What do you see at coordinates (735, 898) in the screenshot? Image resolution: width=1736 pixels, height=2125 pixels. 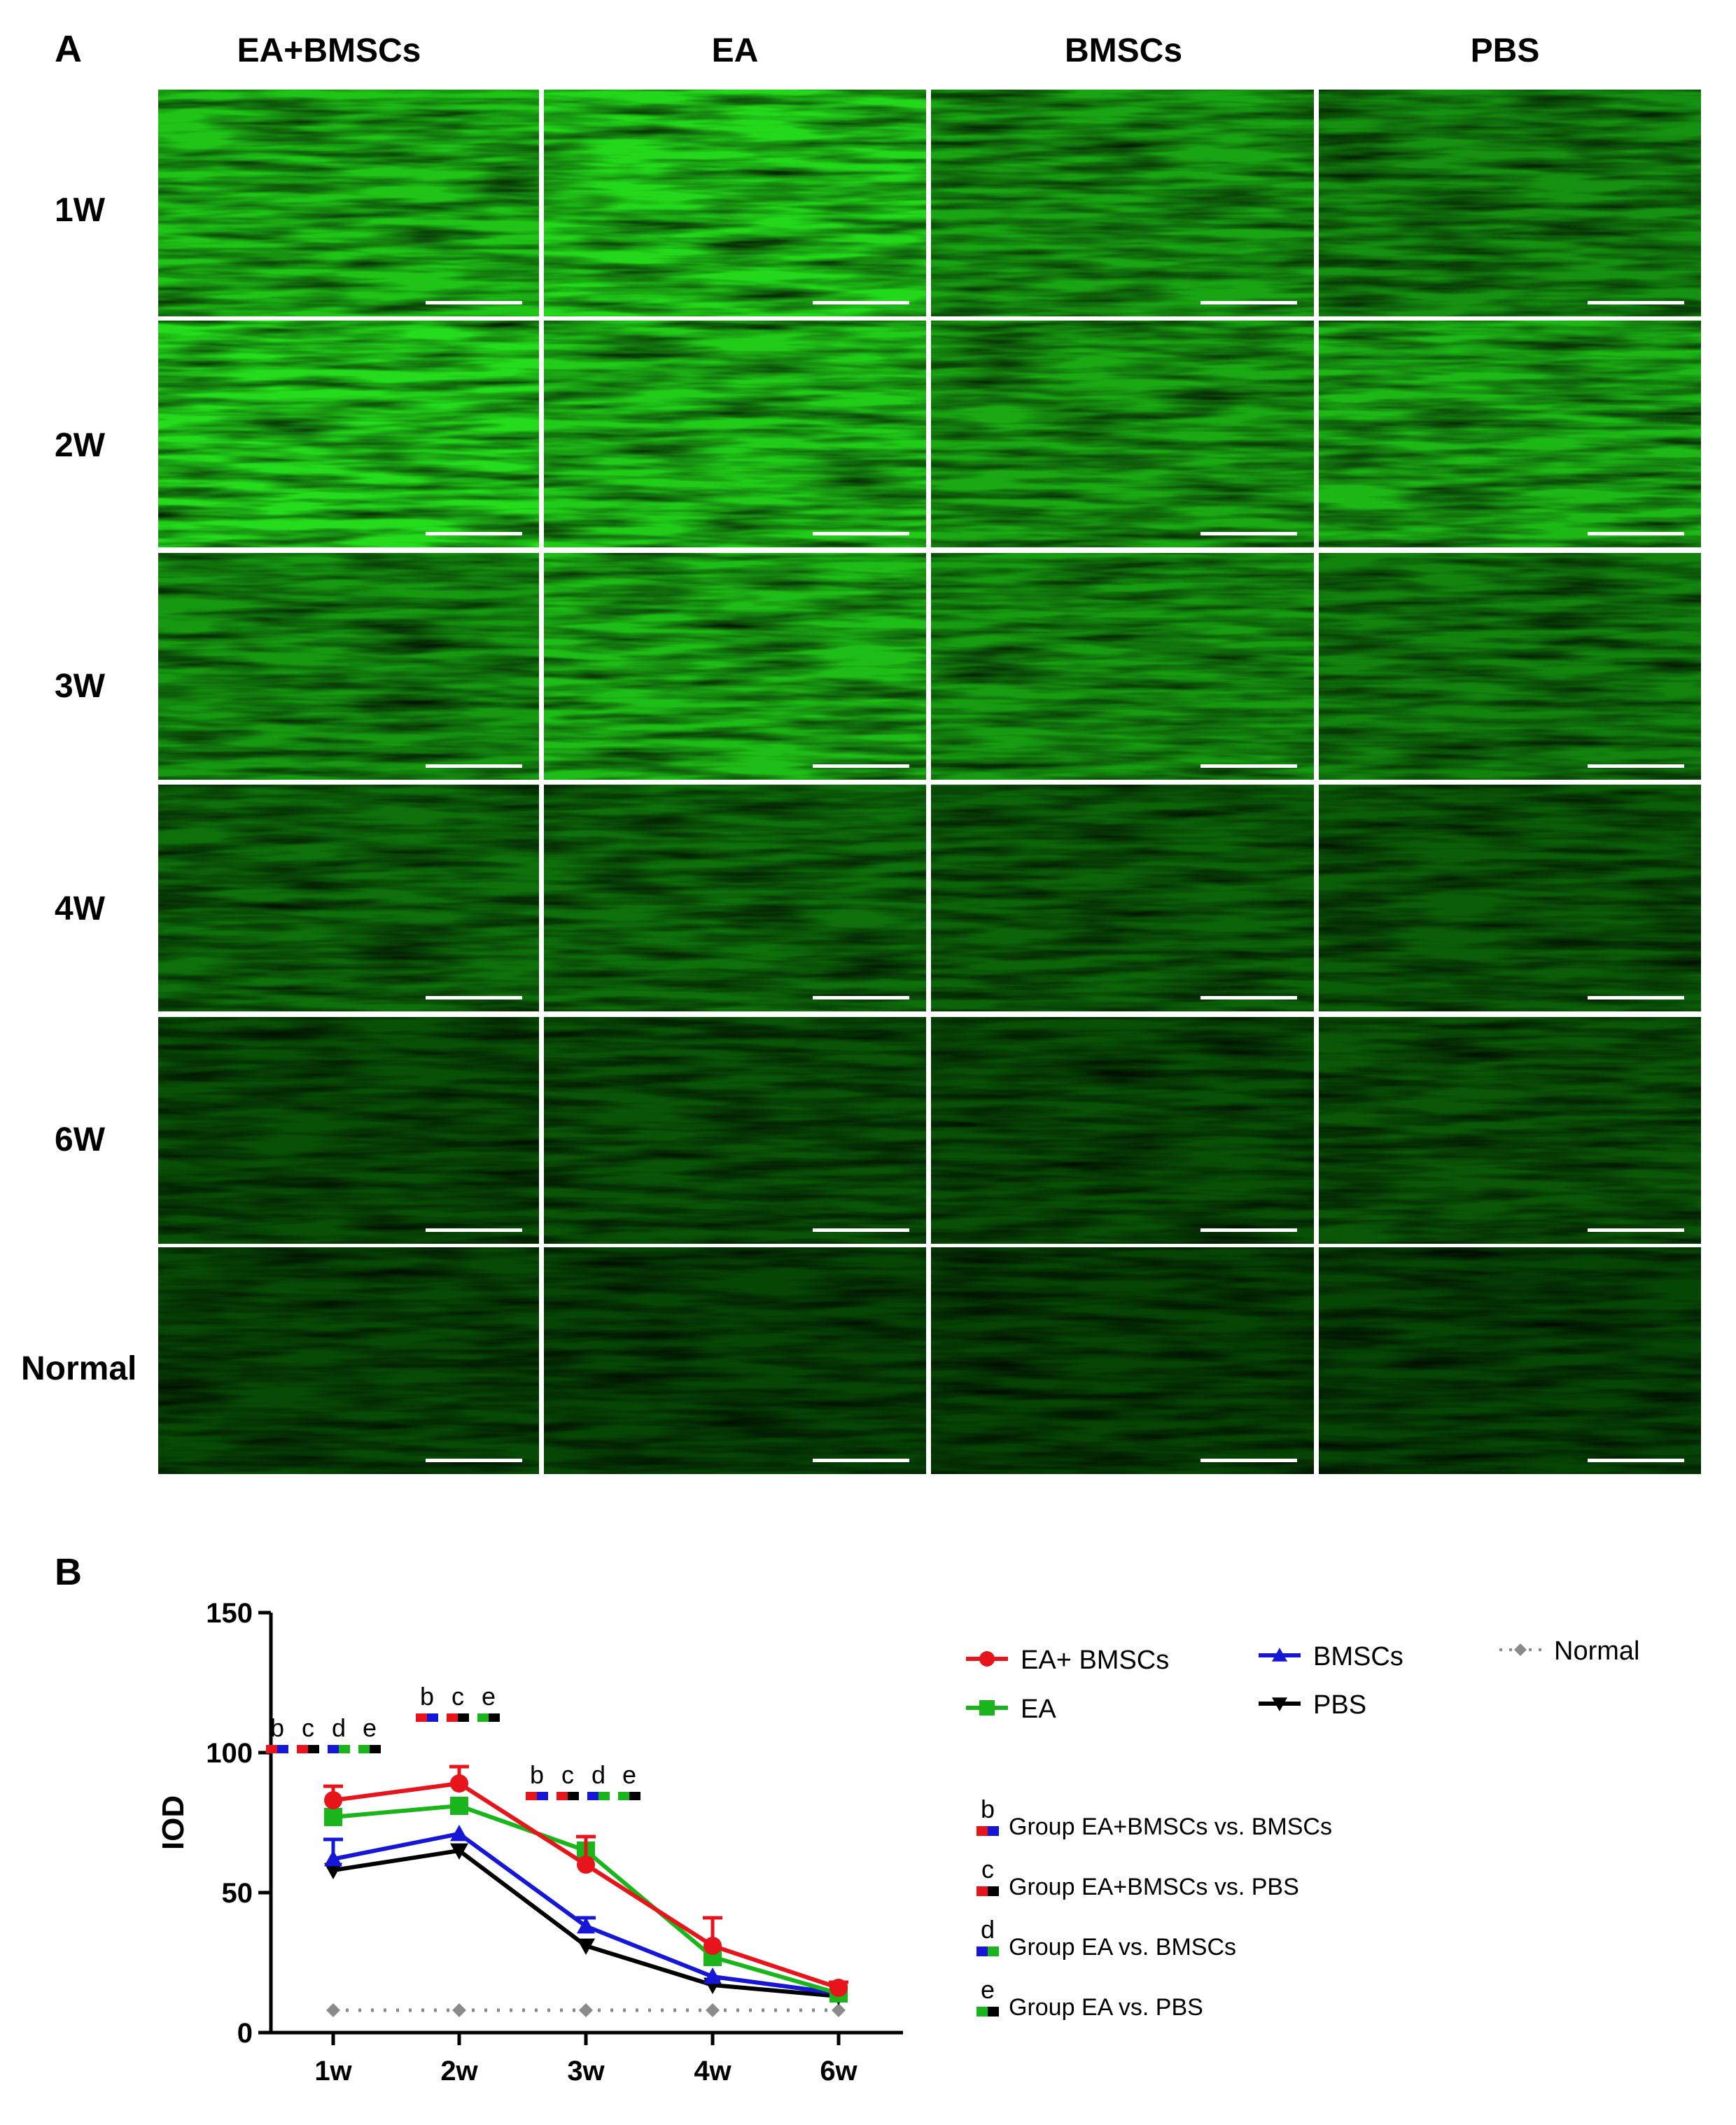 I see `micrograph-4w-ea` at bounding box center [735, 898].